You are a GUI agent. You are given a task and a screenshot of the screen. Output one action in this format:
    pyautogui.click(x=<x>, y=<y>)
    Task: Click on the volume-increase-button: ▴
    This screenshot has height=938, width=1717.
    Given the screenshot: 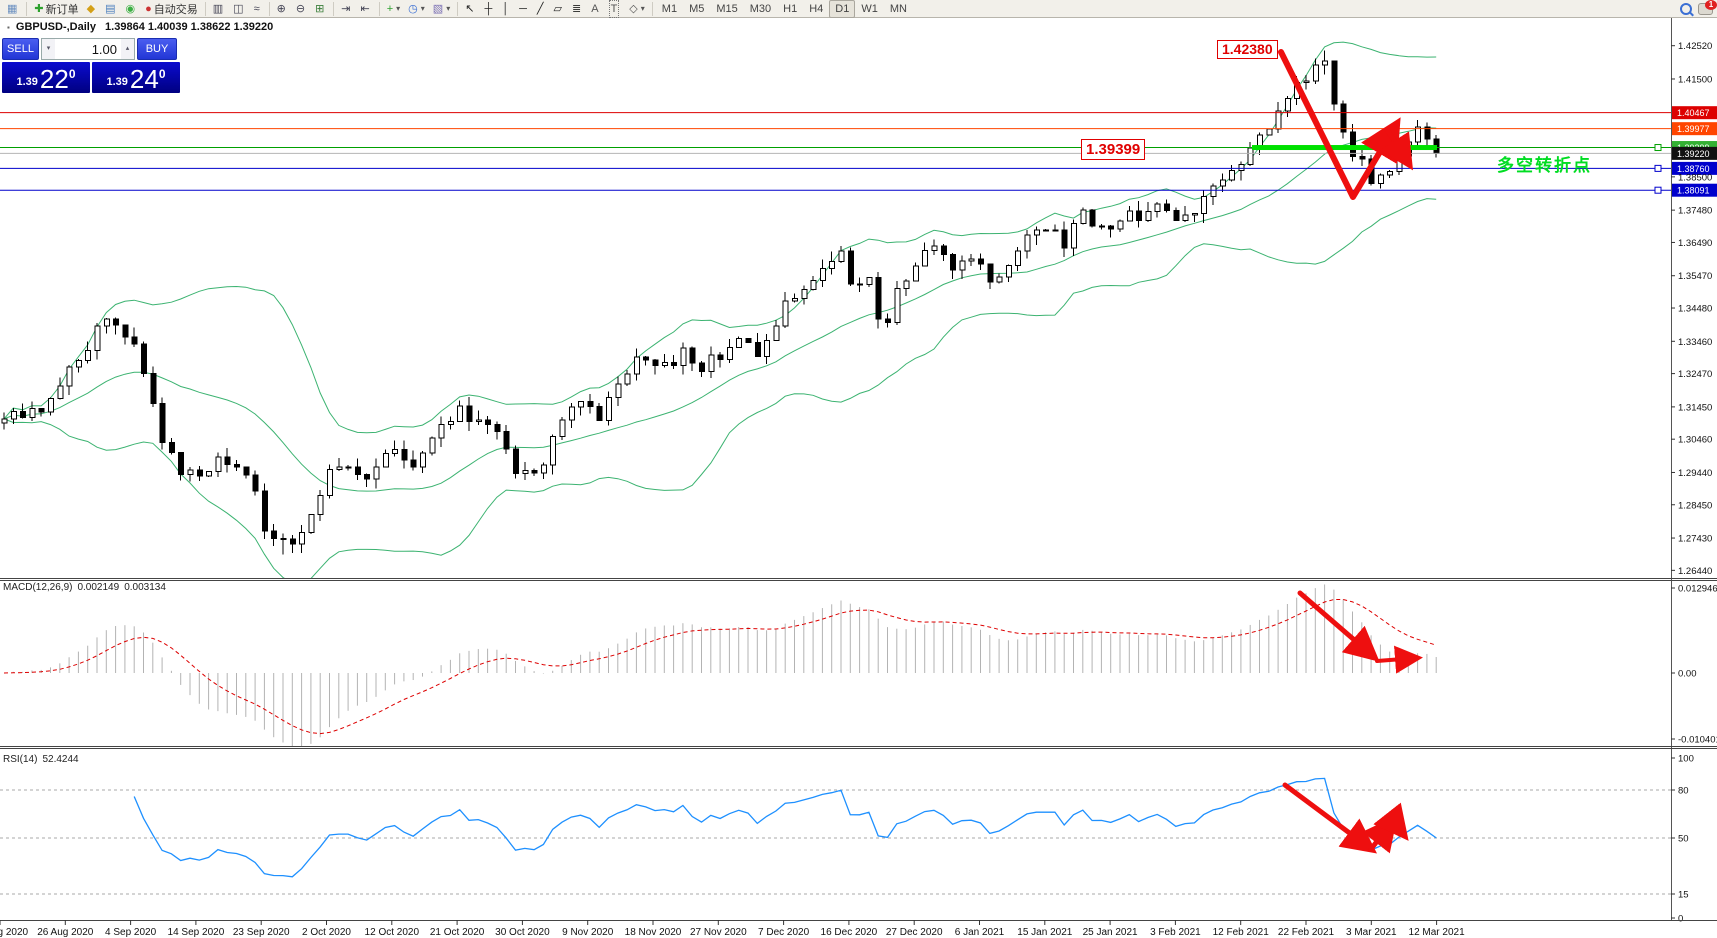 What is the action you would take?
    pyautogui.click(x=127, y=49)
    